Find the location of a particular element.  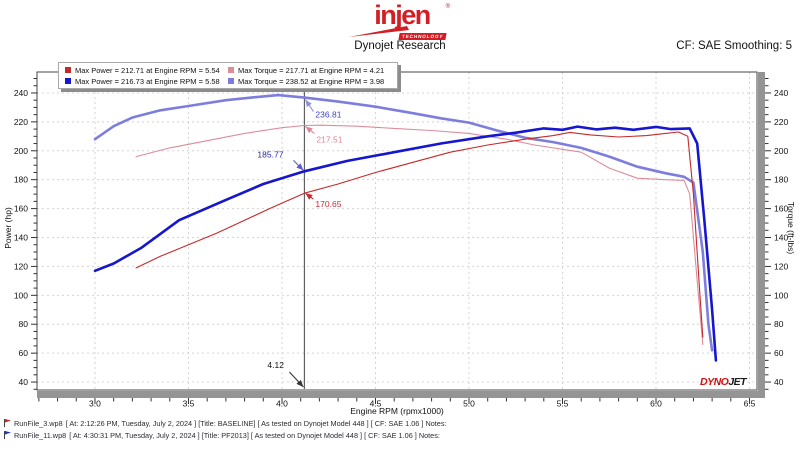

torque-tick-label: 60 is located at coordinates (779, 353).